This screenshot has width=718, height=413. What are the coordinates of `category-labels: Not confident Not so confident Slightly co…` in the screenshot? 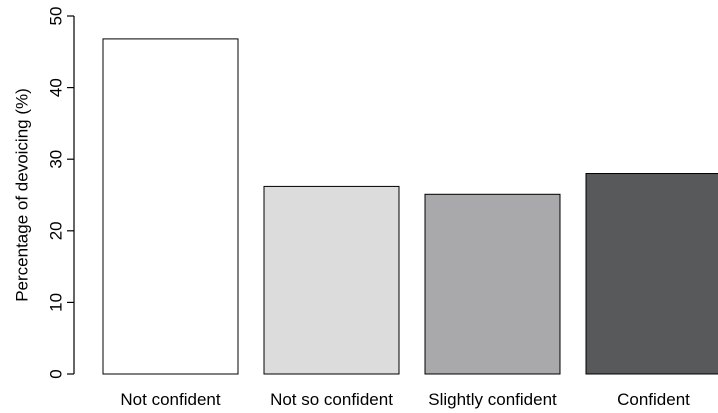 It's located at (405, 399).